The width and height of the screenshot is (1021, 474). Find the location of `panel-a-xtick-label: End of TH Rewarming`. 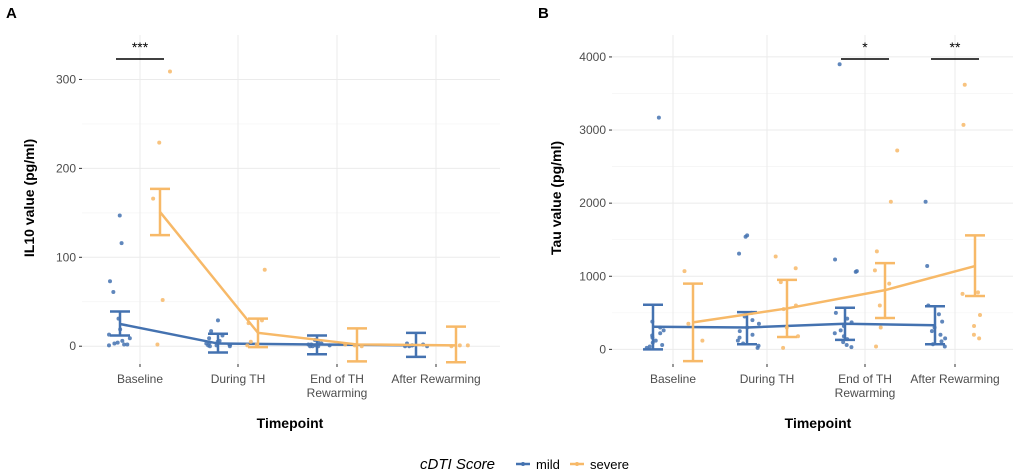

panel-a-xtick-label: End of TH Rewarming is located at coordinates (337, 386).